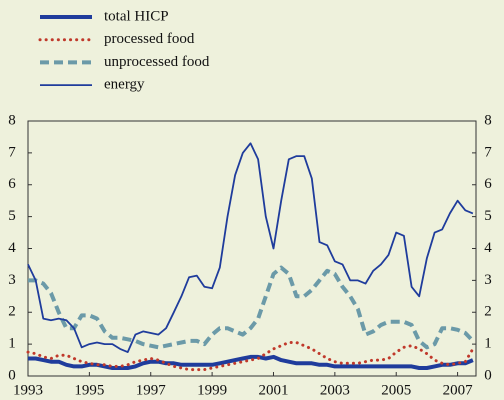  Describe the element at coordinates (136, 16) in the screenshot. I see `legend-label: total HICP` at that location.